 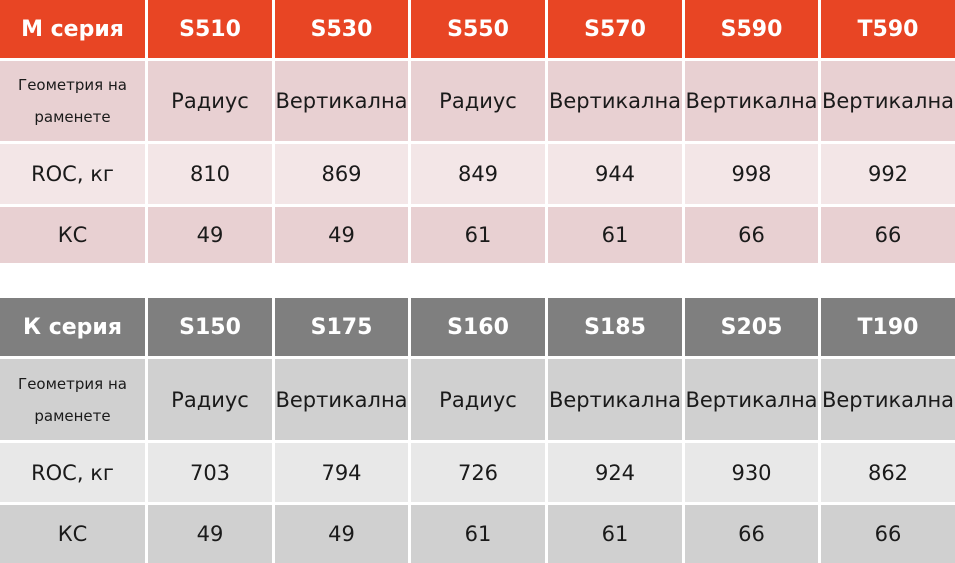 I want to click on header-cell: T190, so click(x=888, y=327).